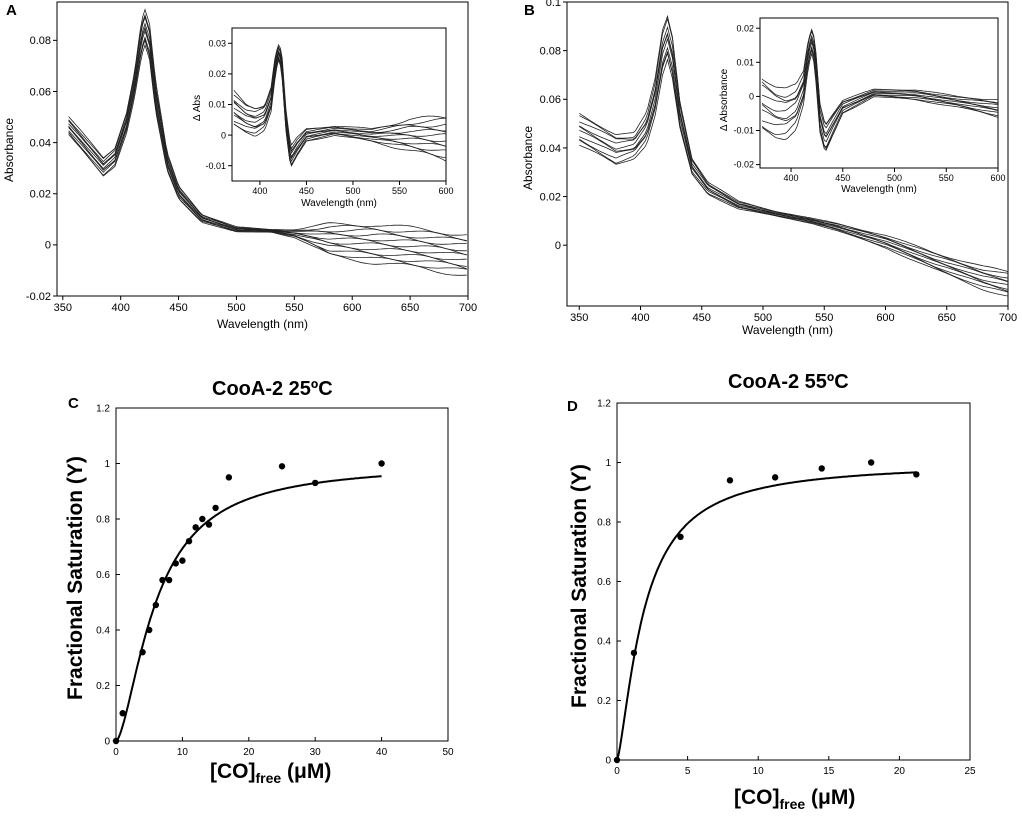 The image size is (1022, 827). Describe the element at coordinates (604, 701) in the screenshot. I see `chart-d-ytick-label-1: 0.2` at that location.